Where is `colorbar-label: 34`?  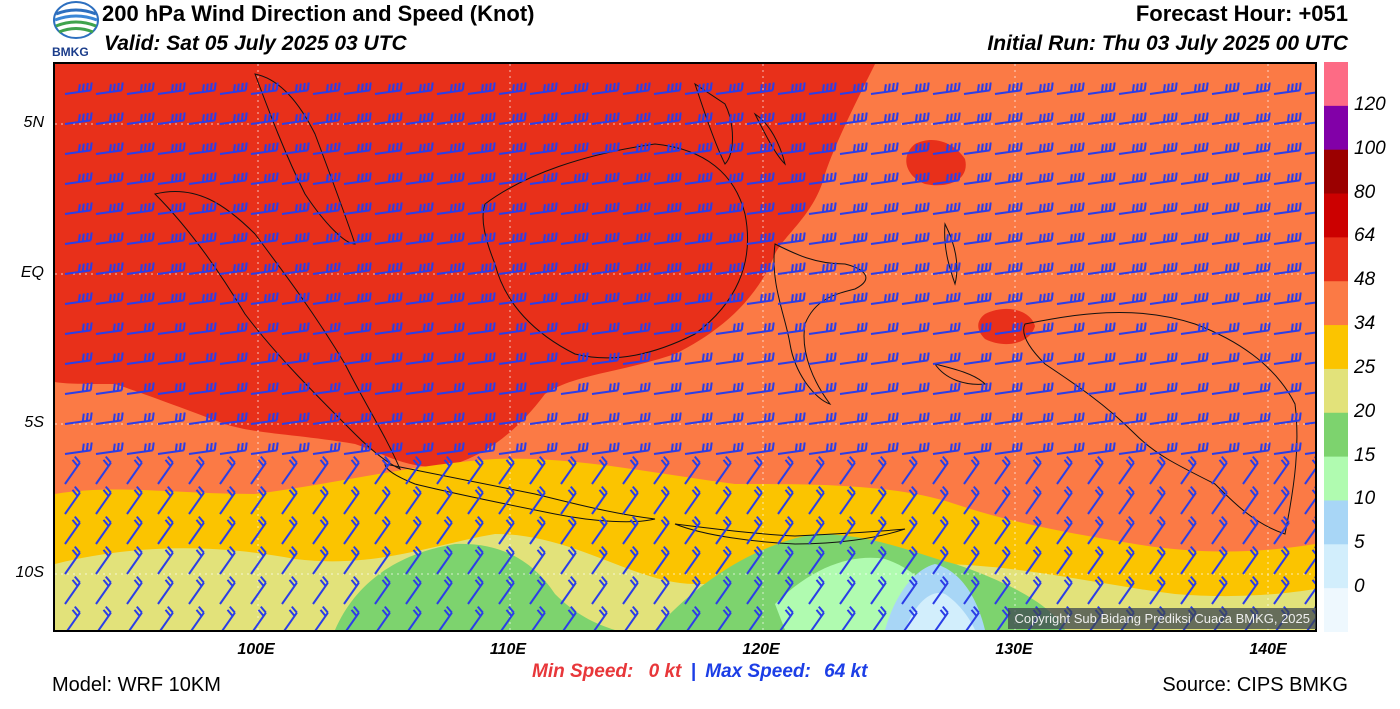 colorbar-label: 34 is located at coordinates (1365, 324).